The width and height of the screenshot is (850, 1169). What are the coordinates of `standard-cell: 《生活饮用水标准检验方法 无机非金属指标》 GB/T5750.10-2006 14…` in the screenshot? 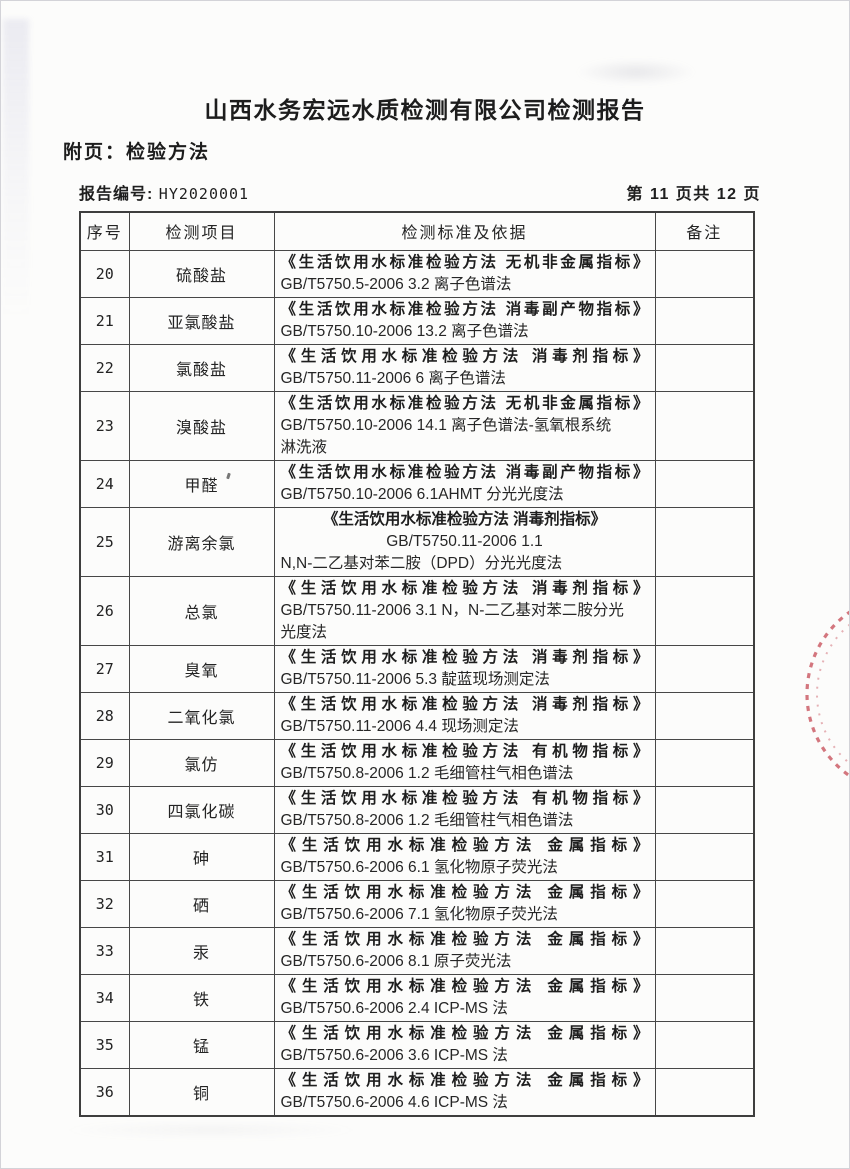 It's located at (464, 425).